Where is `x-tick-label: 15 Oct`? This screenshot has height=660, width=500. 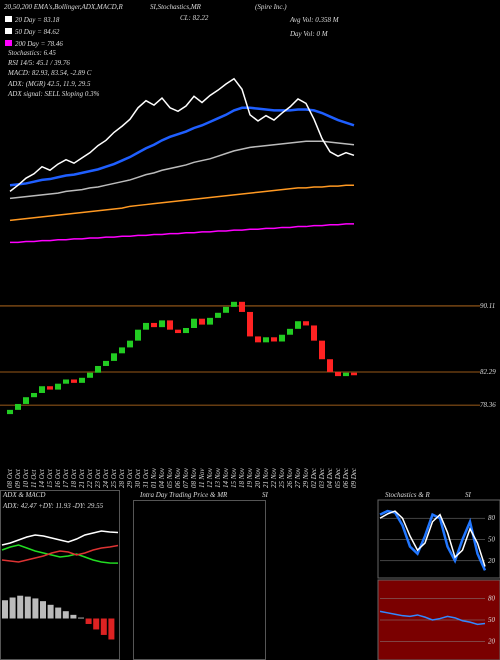 x-tick-label: 15 Oct is located at coordinates (50, 478).